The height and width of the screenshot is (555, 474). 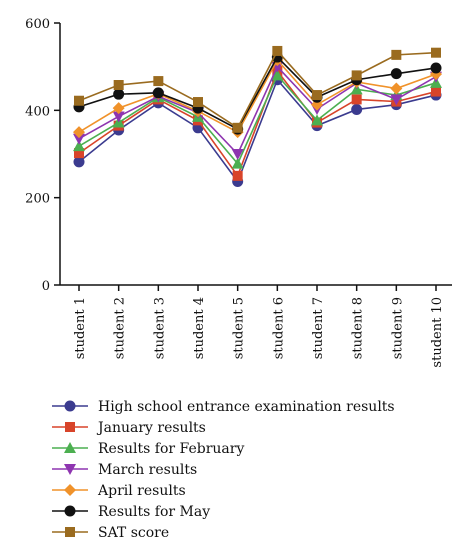 I want to click on legend-item: Results for February, so click(x=148, y=449).